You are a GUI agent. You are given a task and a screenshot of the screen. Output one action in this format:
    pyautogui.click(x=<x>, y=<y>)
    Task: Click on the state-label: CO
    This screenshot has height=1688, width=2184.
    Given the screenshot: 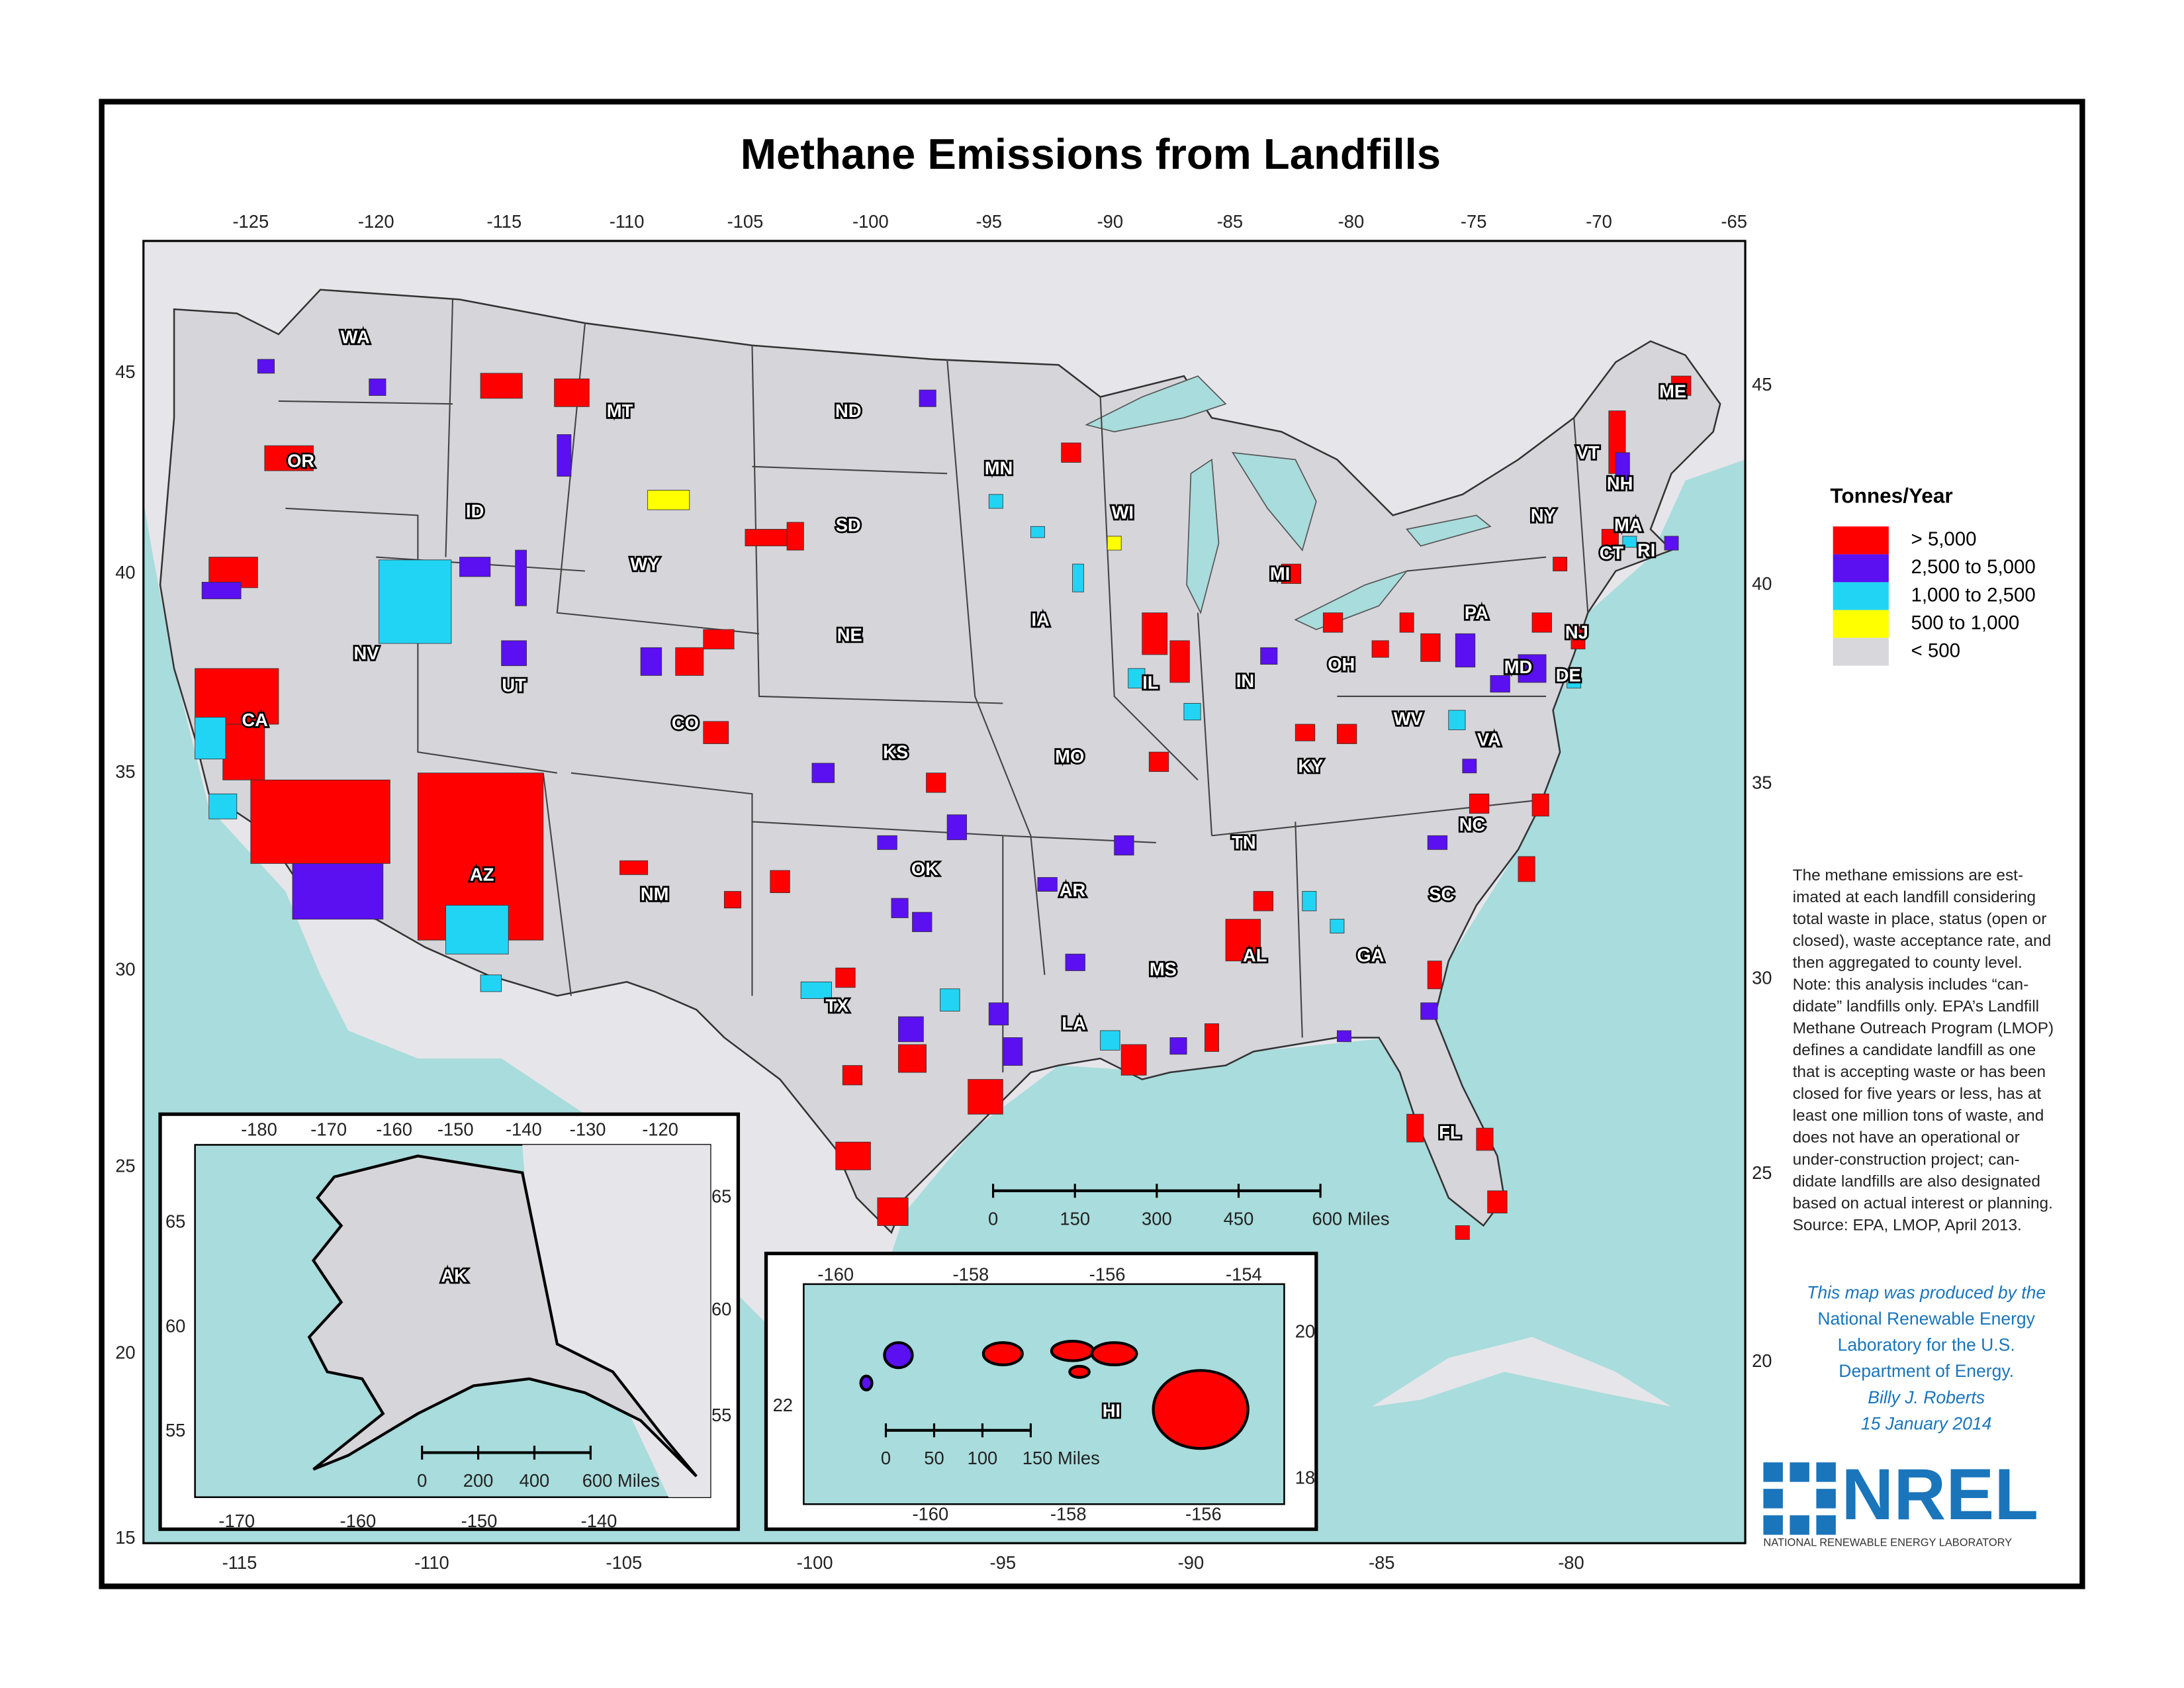 What is the action you would take?
    pyautogui.click(x=685, y=722)
    